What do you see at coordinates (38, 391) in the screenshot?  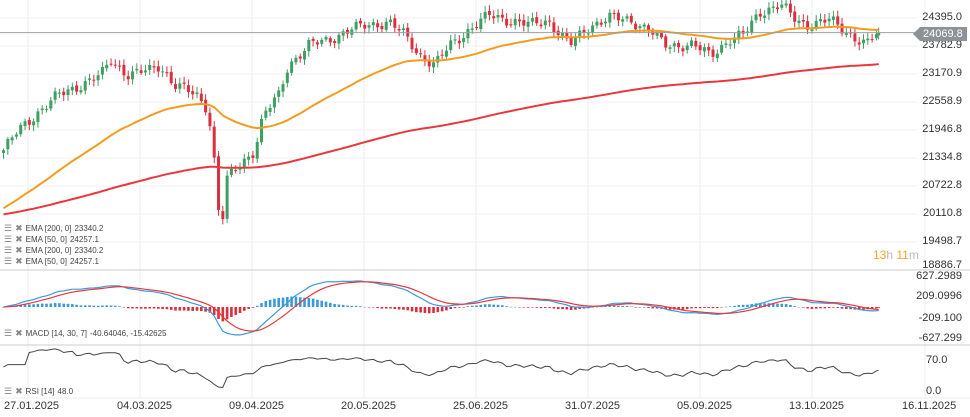 I see `legend-rsi: ☰ ✖ RSI [14] 48.0` at bounding box center [38, 391].